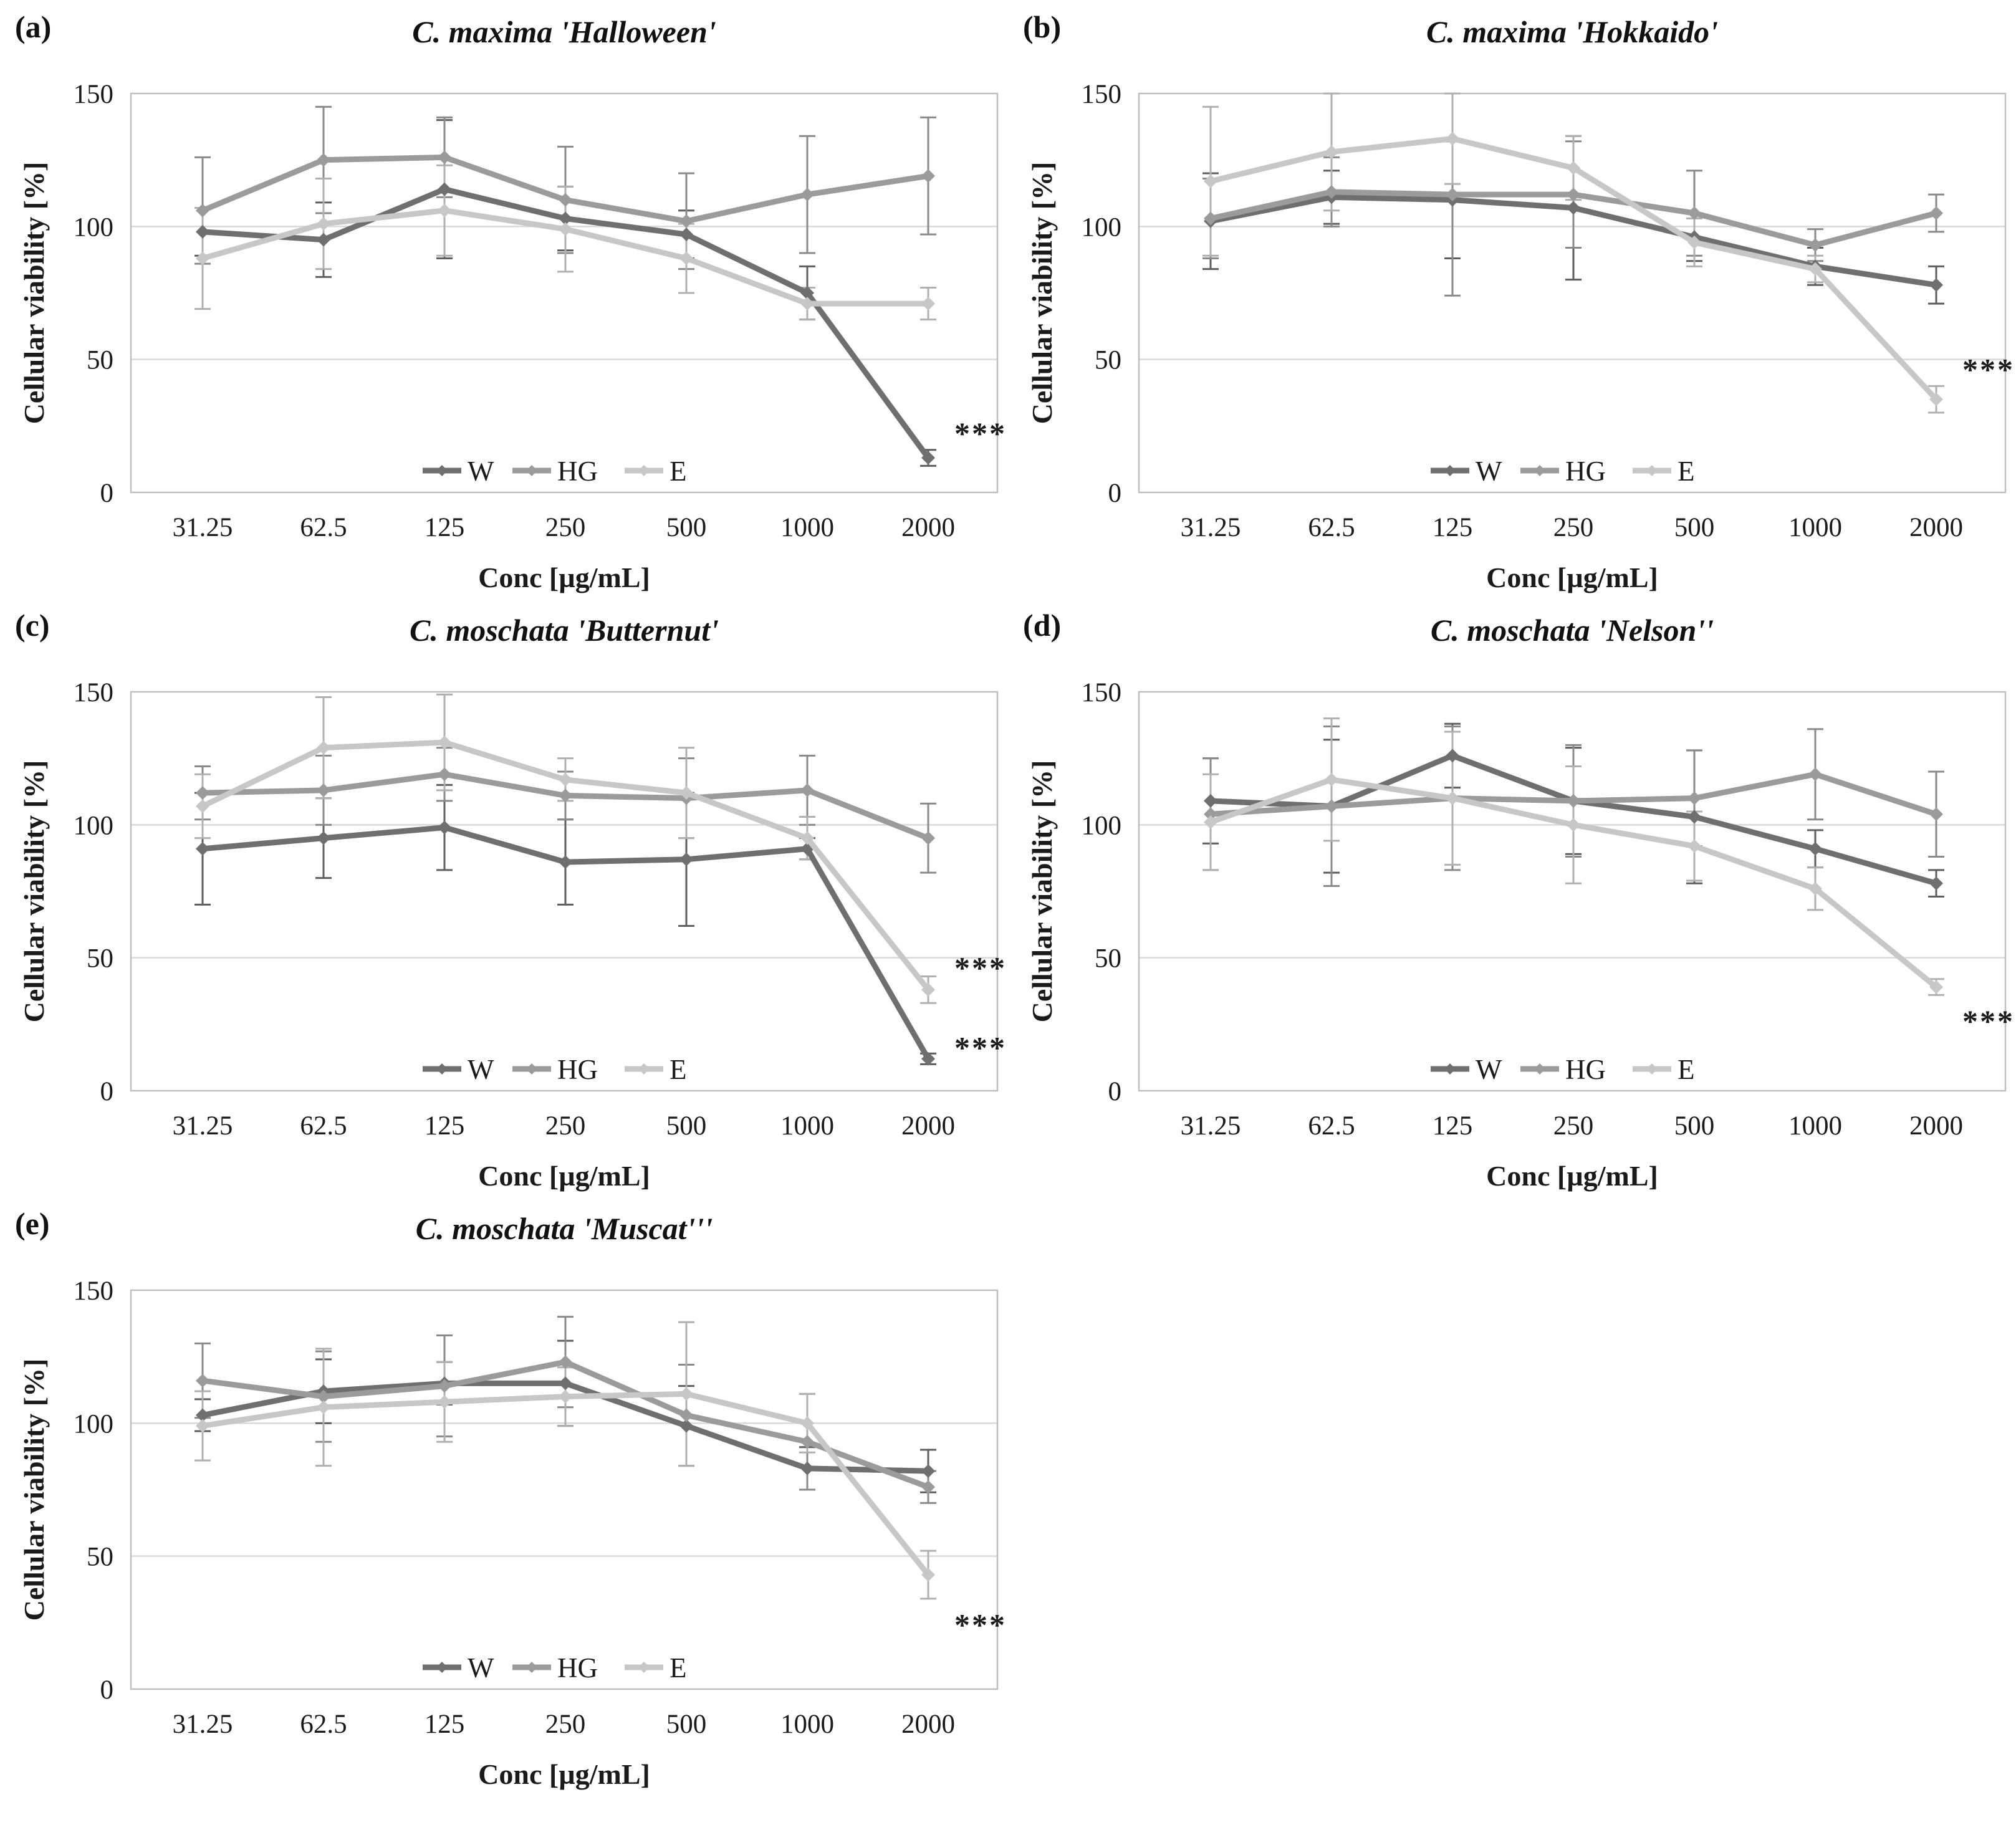 Image resolution: width=2016 pixels, height=1825 pixels. I want to click on panel-label-b: (b), so click(1042, 26).